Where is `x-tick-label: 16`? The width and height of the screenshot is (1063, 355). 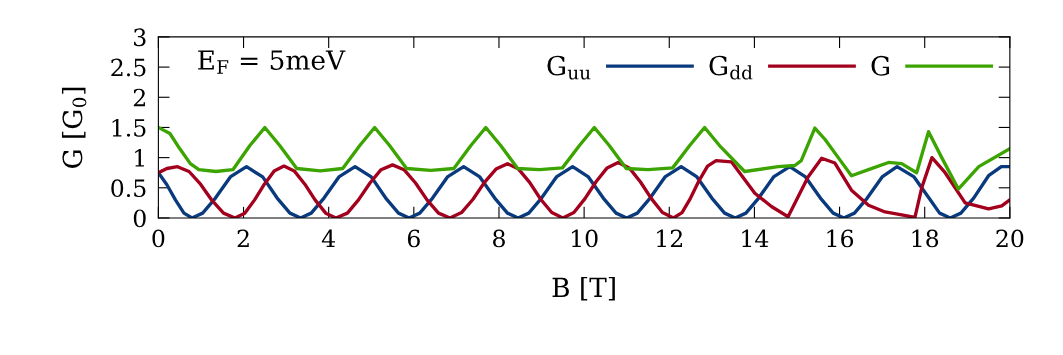 x-tick-label: 16 is located at coordinates (840, 238).